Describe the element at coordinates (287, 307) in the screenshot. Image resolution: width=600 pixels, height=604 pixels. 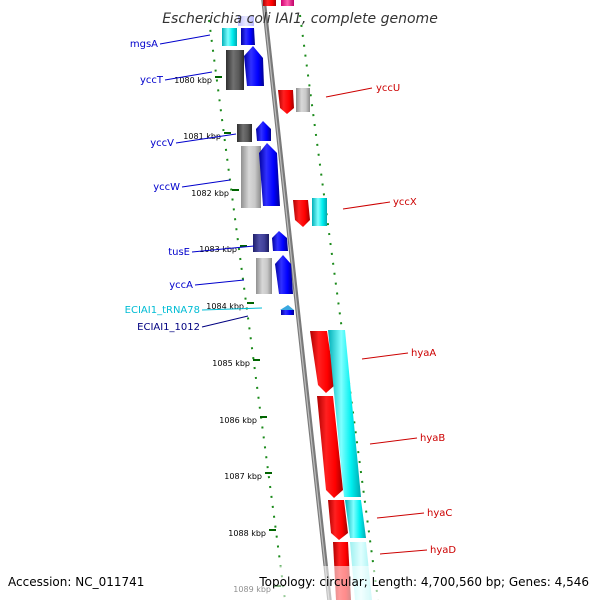
I see `gene-ECIAI1-tRNA78` at that location.